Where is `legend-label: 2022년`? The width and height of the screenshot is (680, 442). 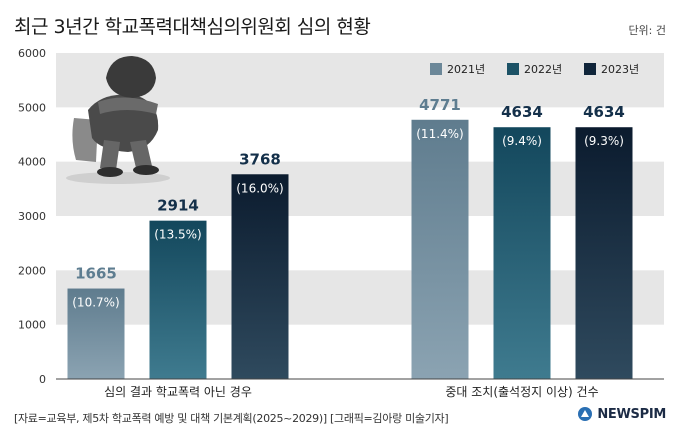 legend-label: 2022년 is located at coordinates (543, 69).